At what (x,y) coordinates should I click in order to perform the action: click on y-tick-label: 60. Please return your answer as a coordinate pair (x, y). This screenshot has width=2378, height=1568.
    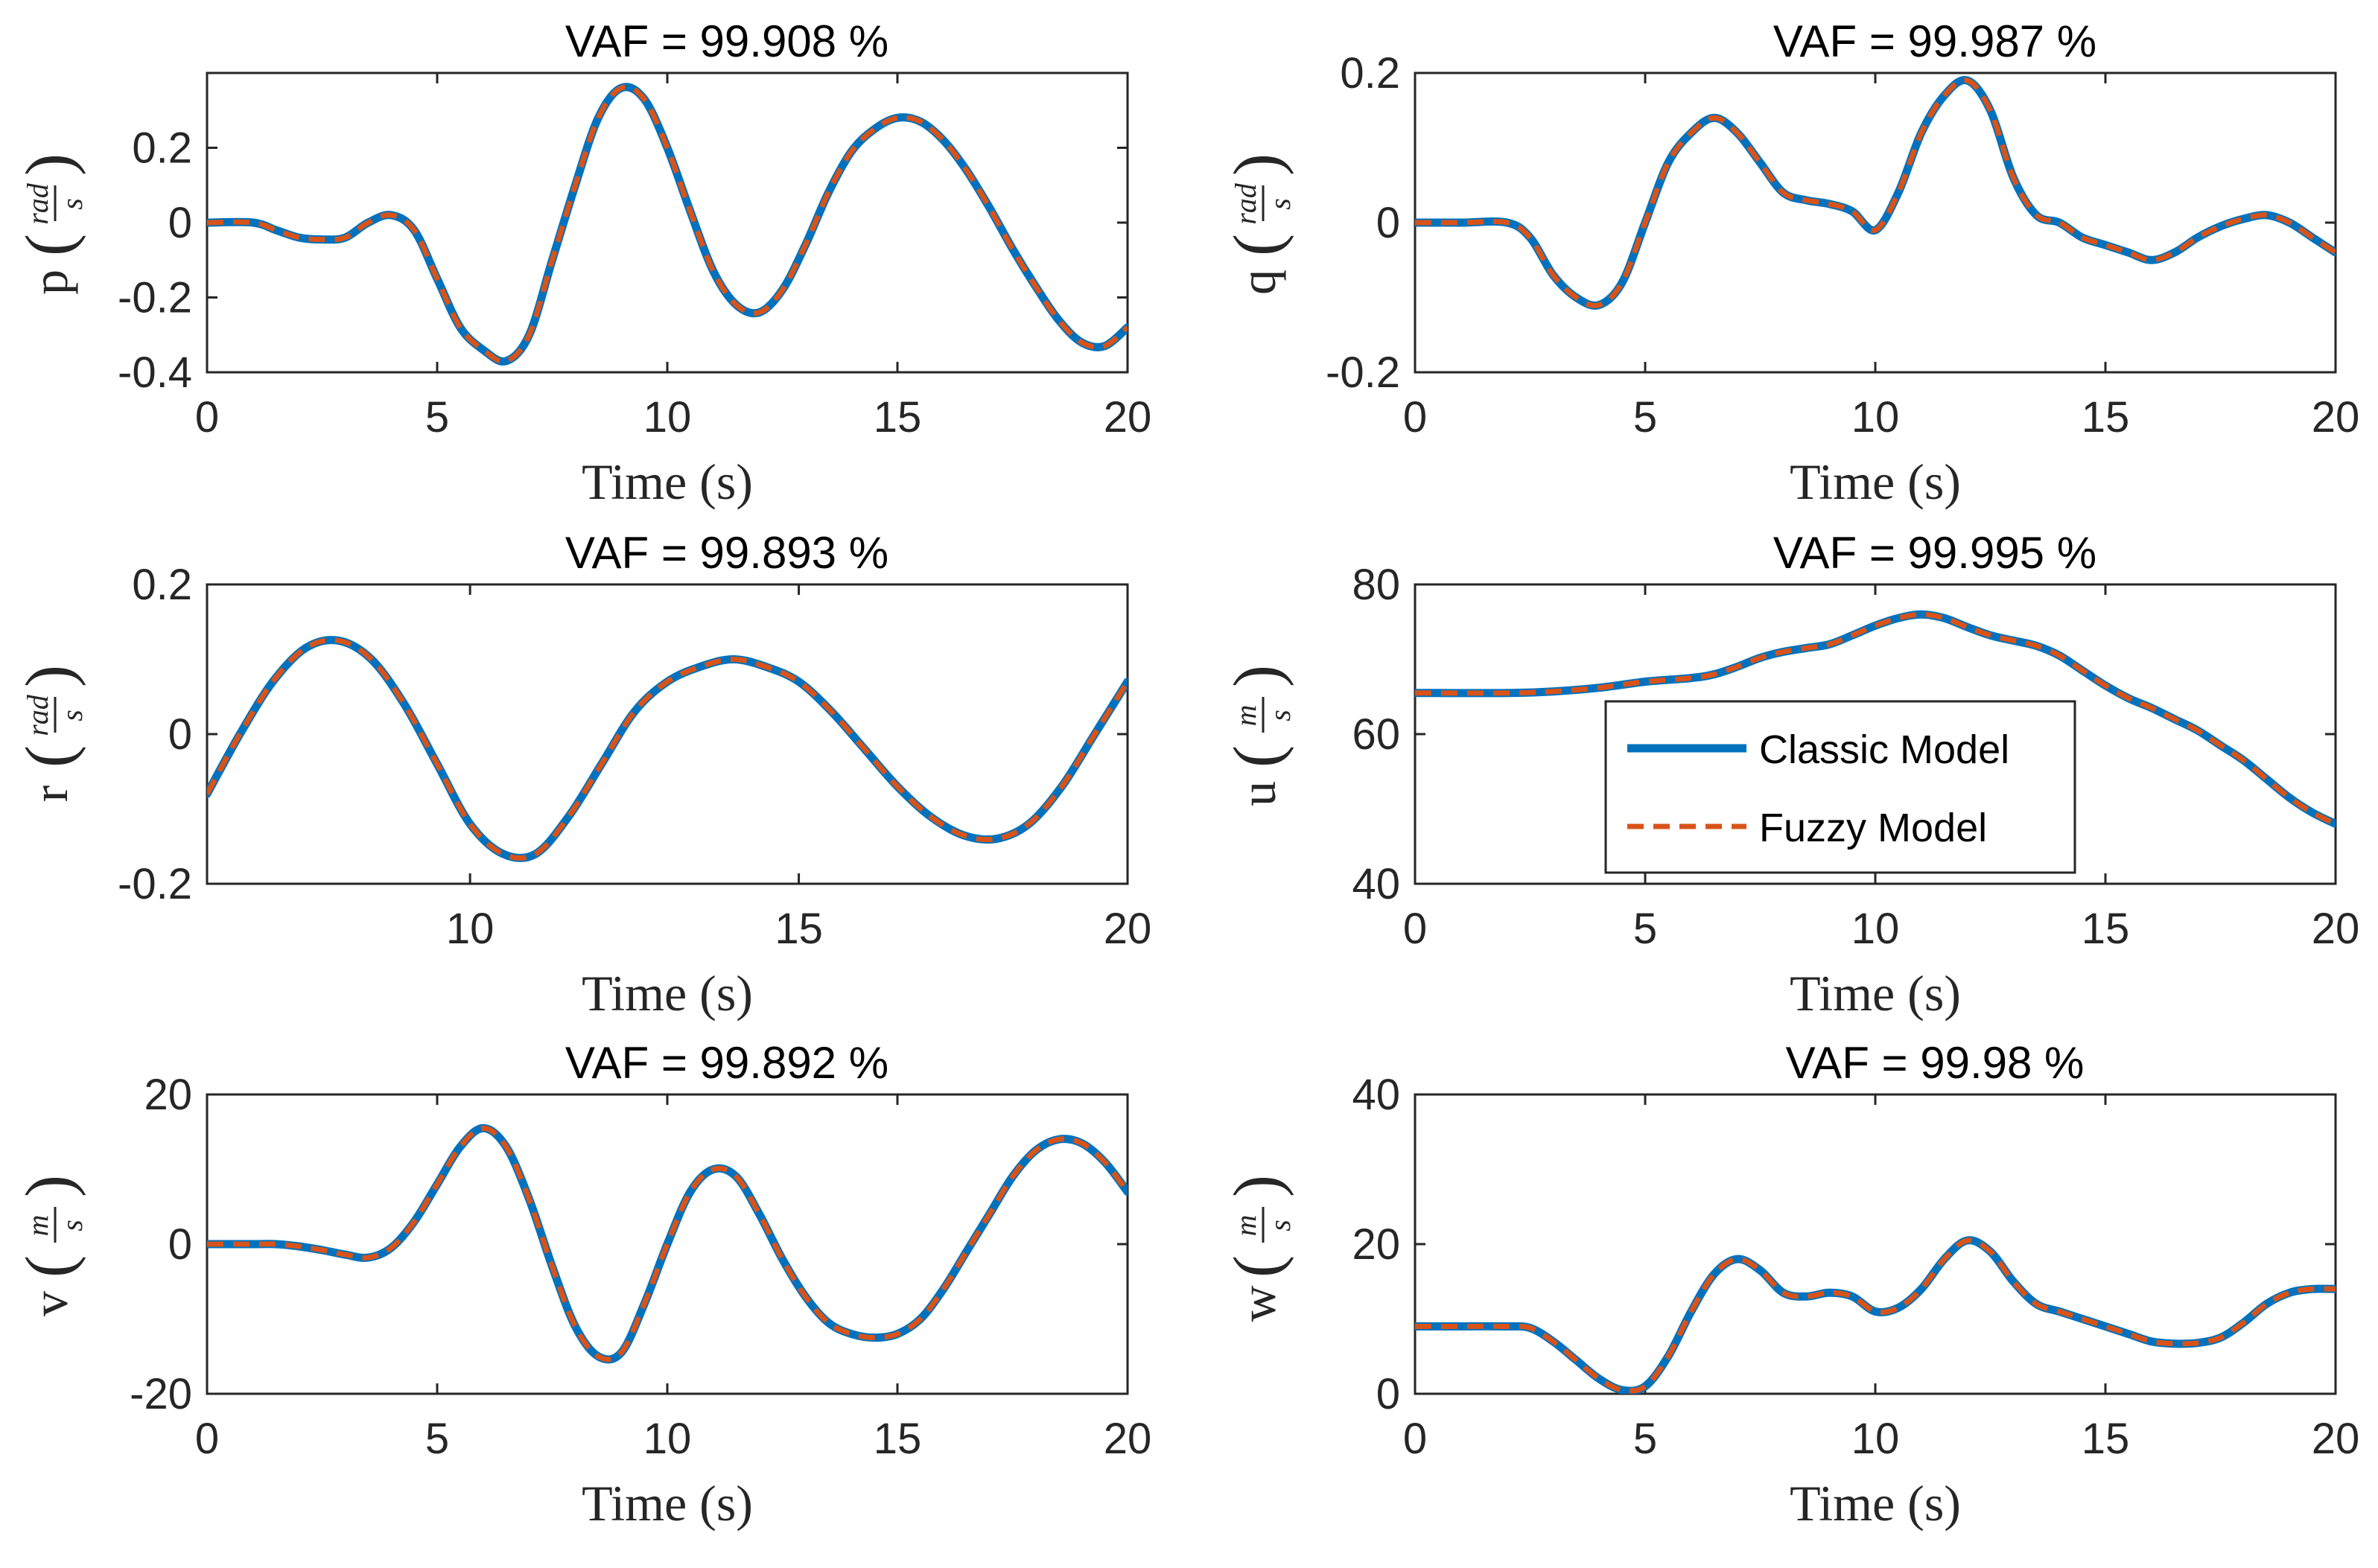
    Looking at the image, I should click on (1376, 734).